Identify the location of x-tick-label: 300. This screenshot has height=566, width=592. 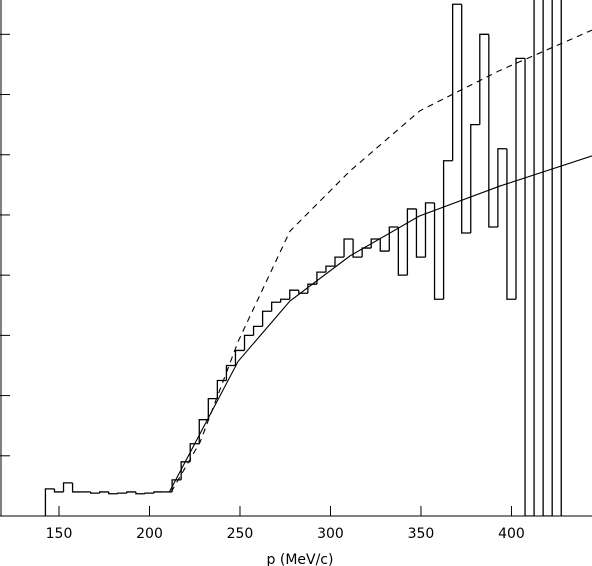
(330, 534).